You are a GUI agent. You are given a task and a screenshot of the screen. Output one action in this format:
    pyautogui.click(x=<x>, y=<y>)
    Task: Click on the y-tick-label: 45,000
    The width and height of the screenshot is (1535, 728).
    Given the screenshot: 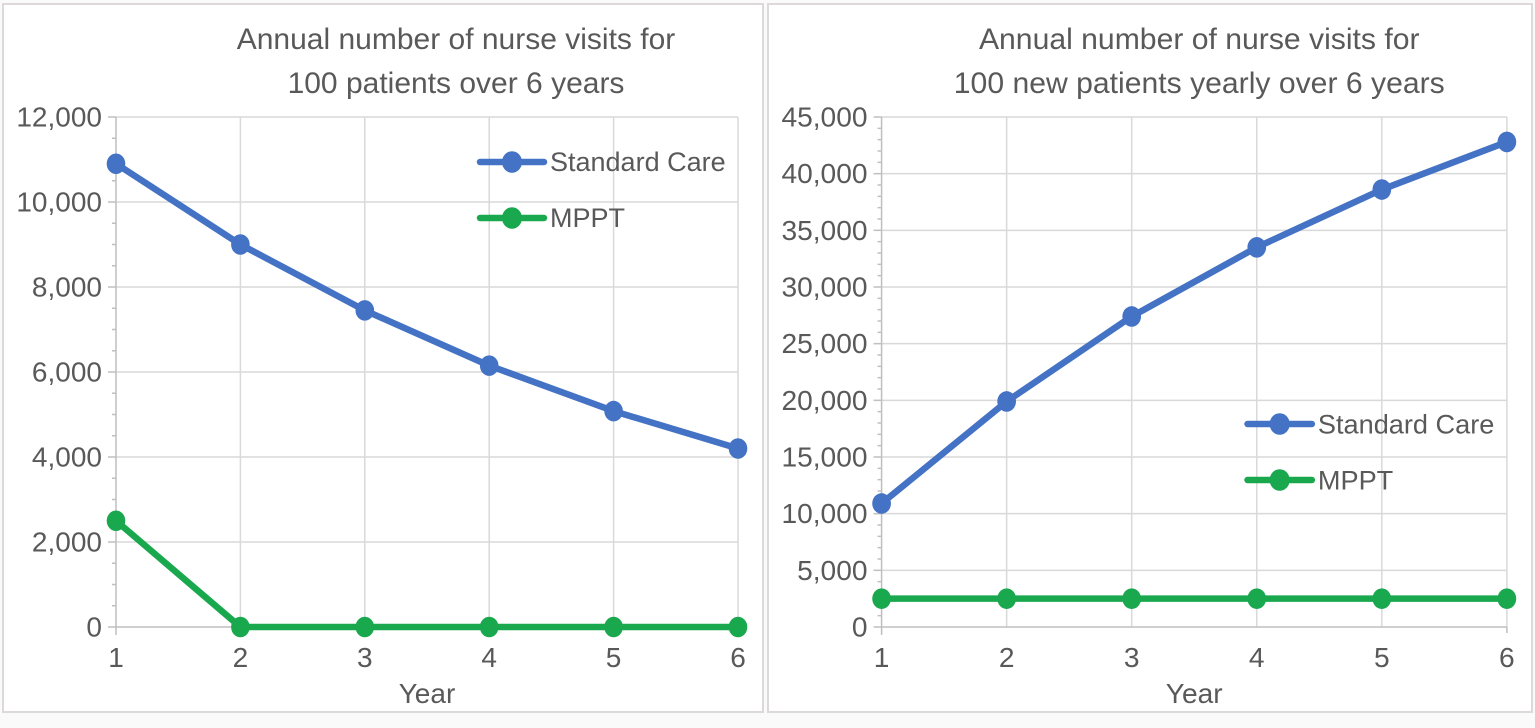 What is the action you would take?
    pyautogui.click(x=824, y=117)
    